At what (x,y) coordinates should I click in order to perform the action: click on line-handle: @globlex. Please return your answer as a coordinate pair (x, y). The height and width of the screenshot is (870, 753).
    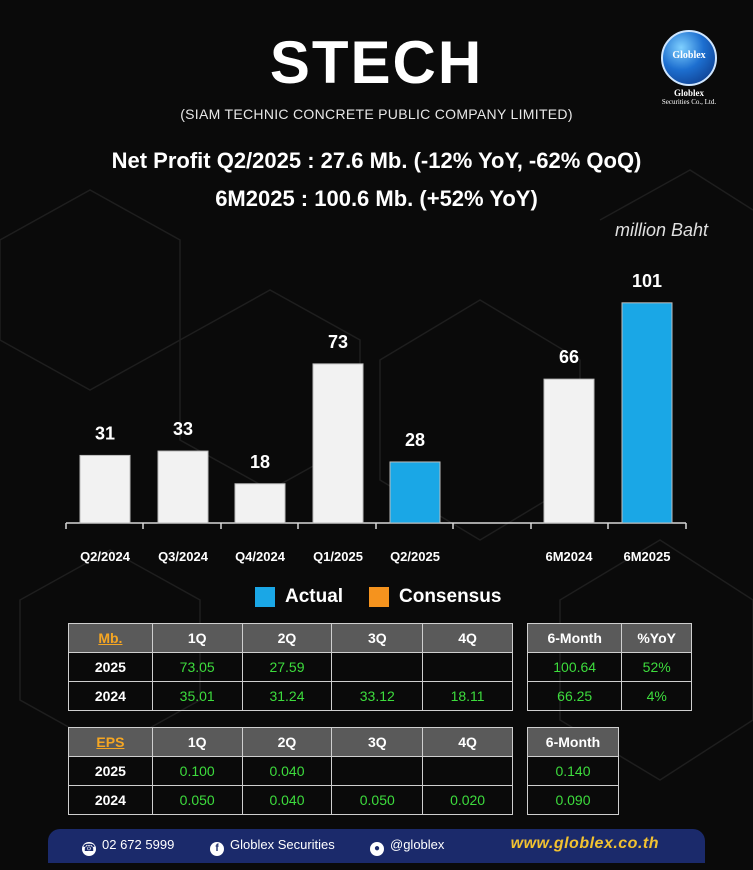
    Looking at the image, I should click on (417, 844).